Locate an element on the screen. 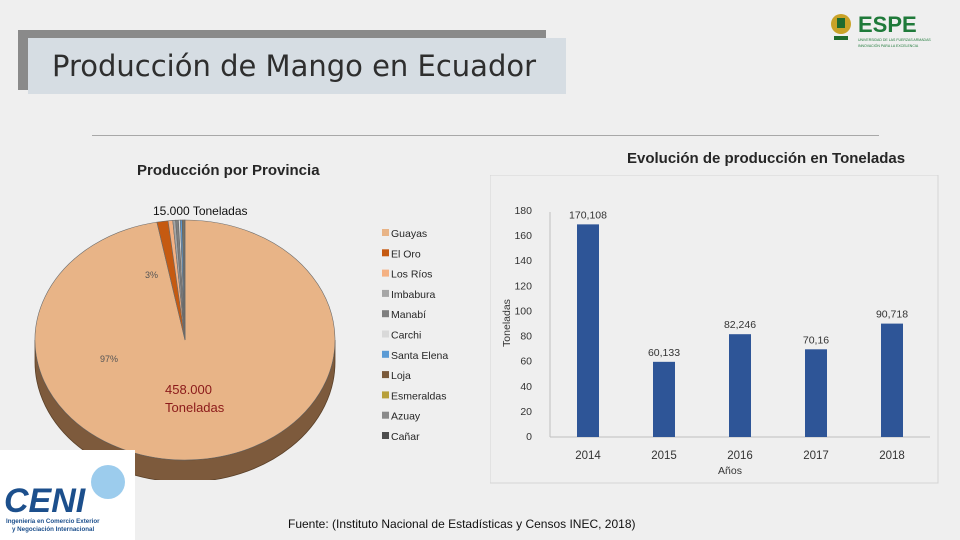  espe-logo-sub2: INNOVACIÓN PARA LA EXCELENCIA is located at coordinates (888, 45).